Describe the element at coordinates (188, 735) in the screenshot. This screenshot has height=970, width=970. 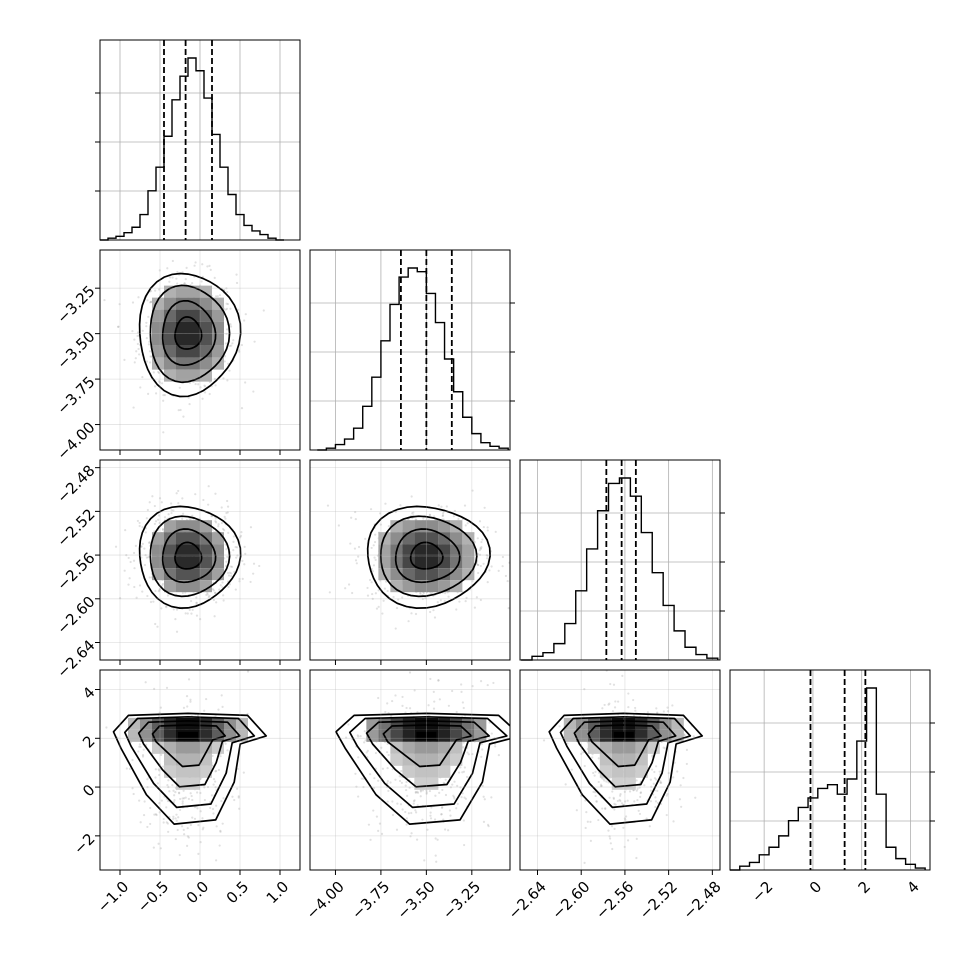
I see `density-peak` at that location.